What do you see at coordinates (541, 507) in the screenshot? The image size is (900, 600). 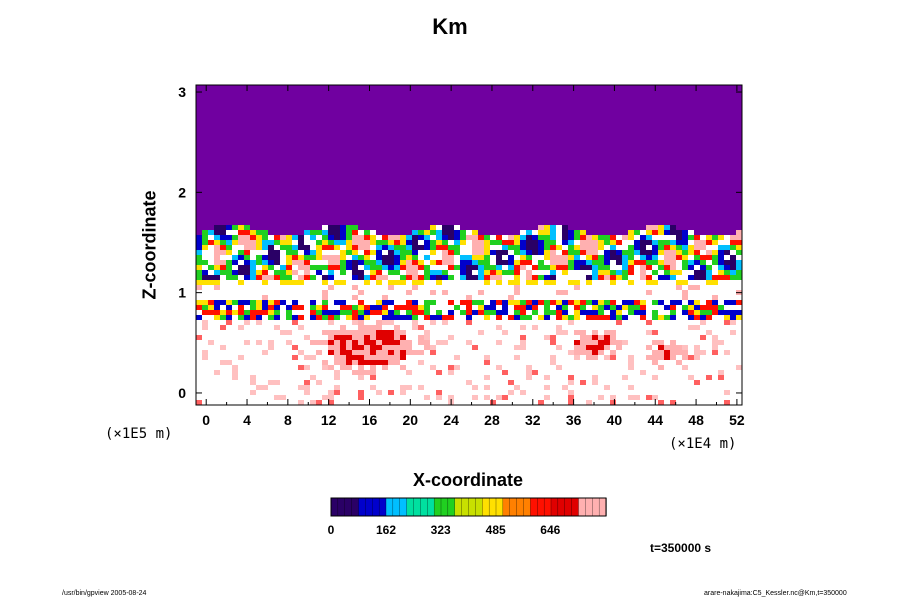 I see `colorbar-swatch` at bounding box center [541, 507].